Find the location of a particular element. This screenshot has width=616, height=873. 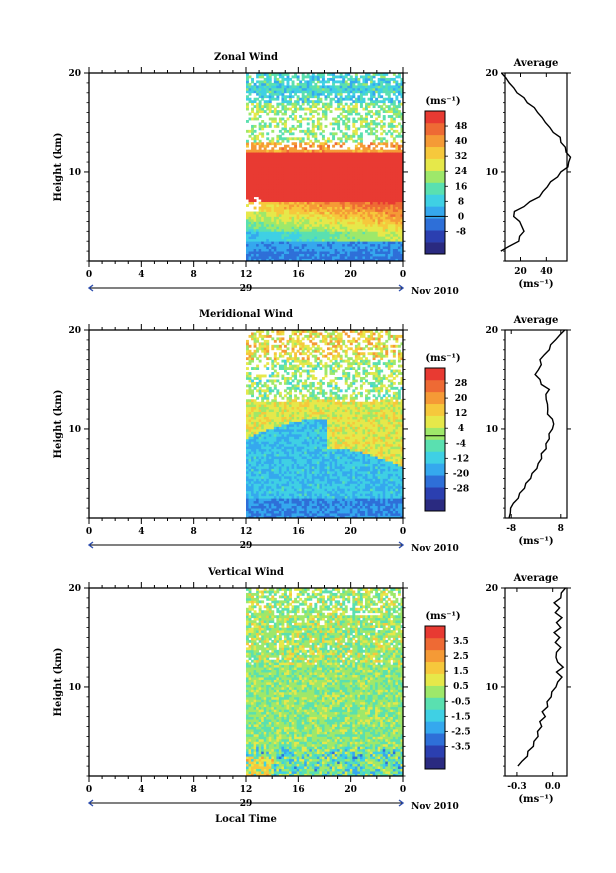

heatmap-cells is located at coordinates (325, 167).